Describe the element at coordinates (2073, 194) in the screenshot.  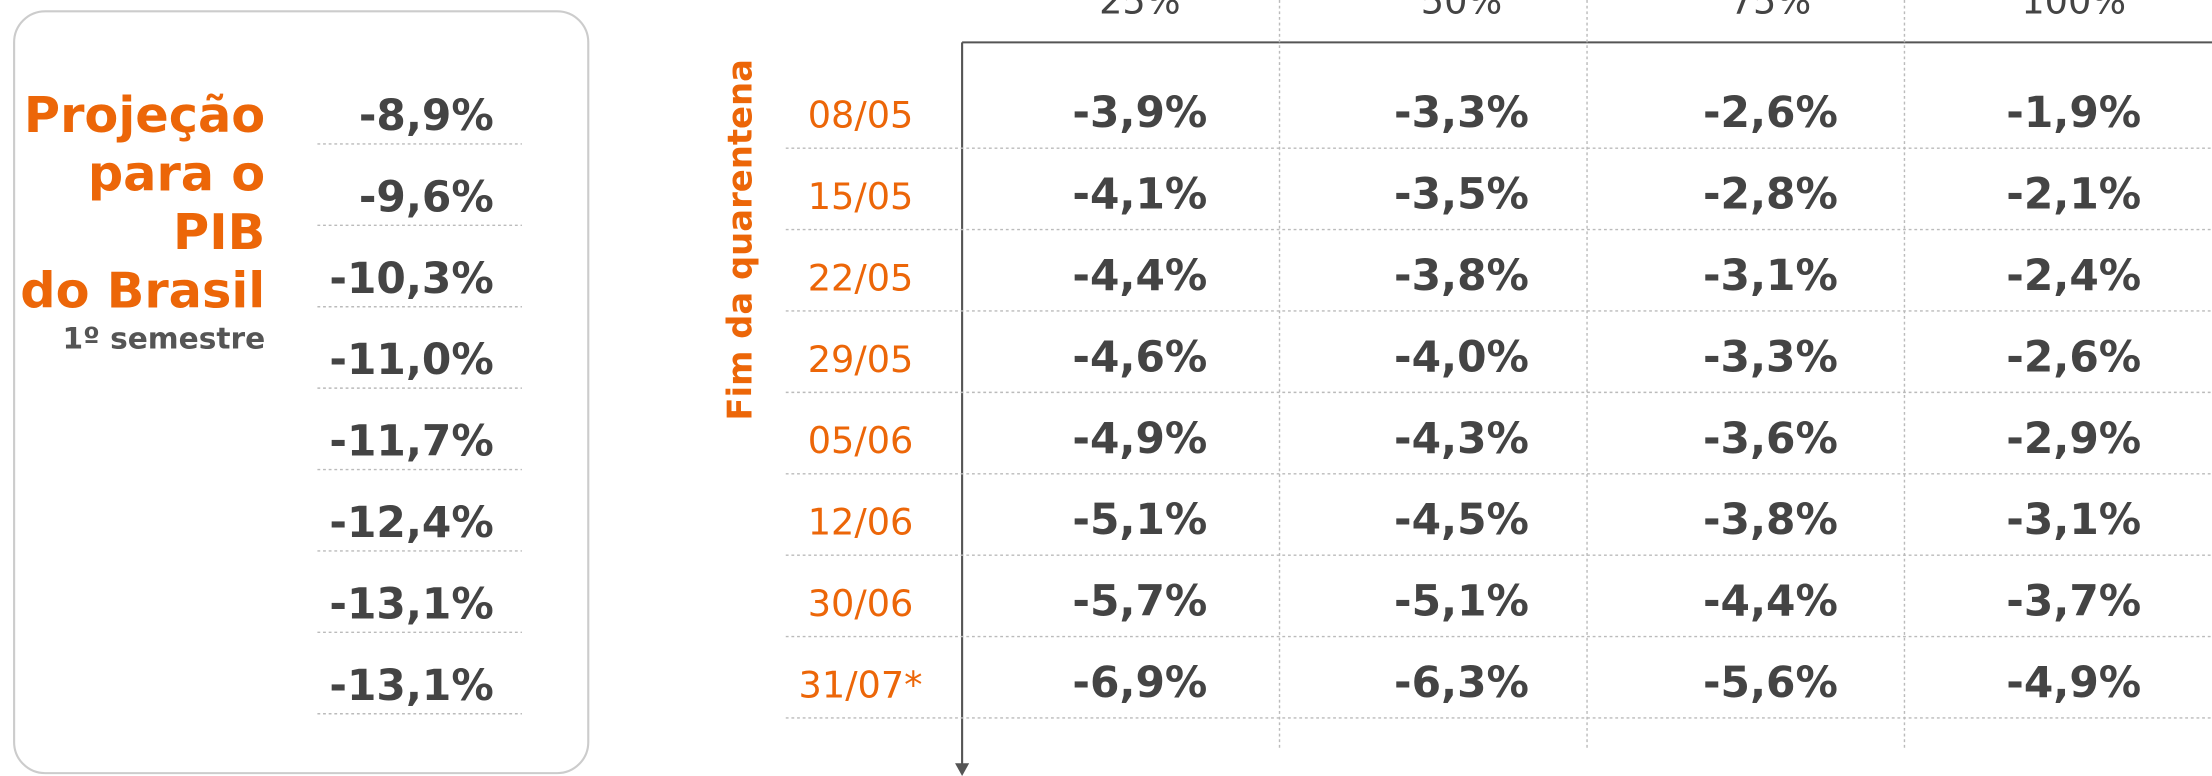
I see `cell-value: -2,1%` at that location.